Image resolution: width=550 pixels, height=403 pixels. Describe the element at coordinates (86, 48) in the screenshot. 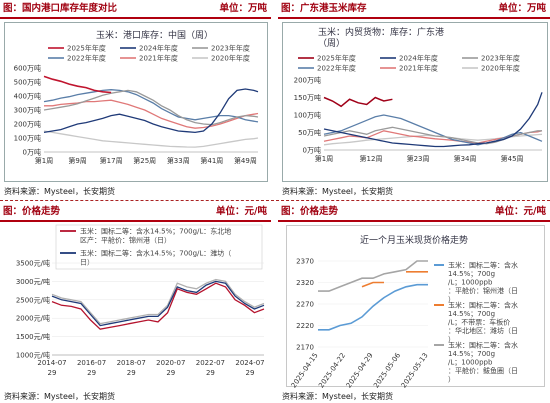

I see `legend-label: 2025年年度` at that location.